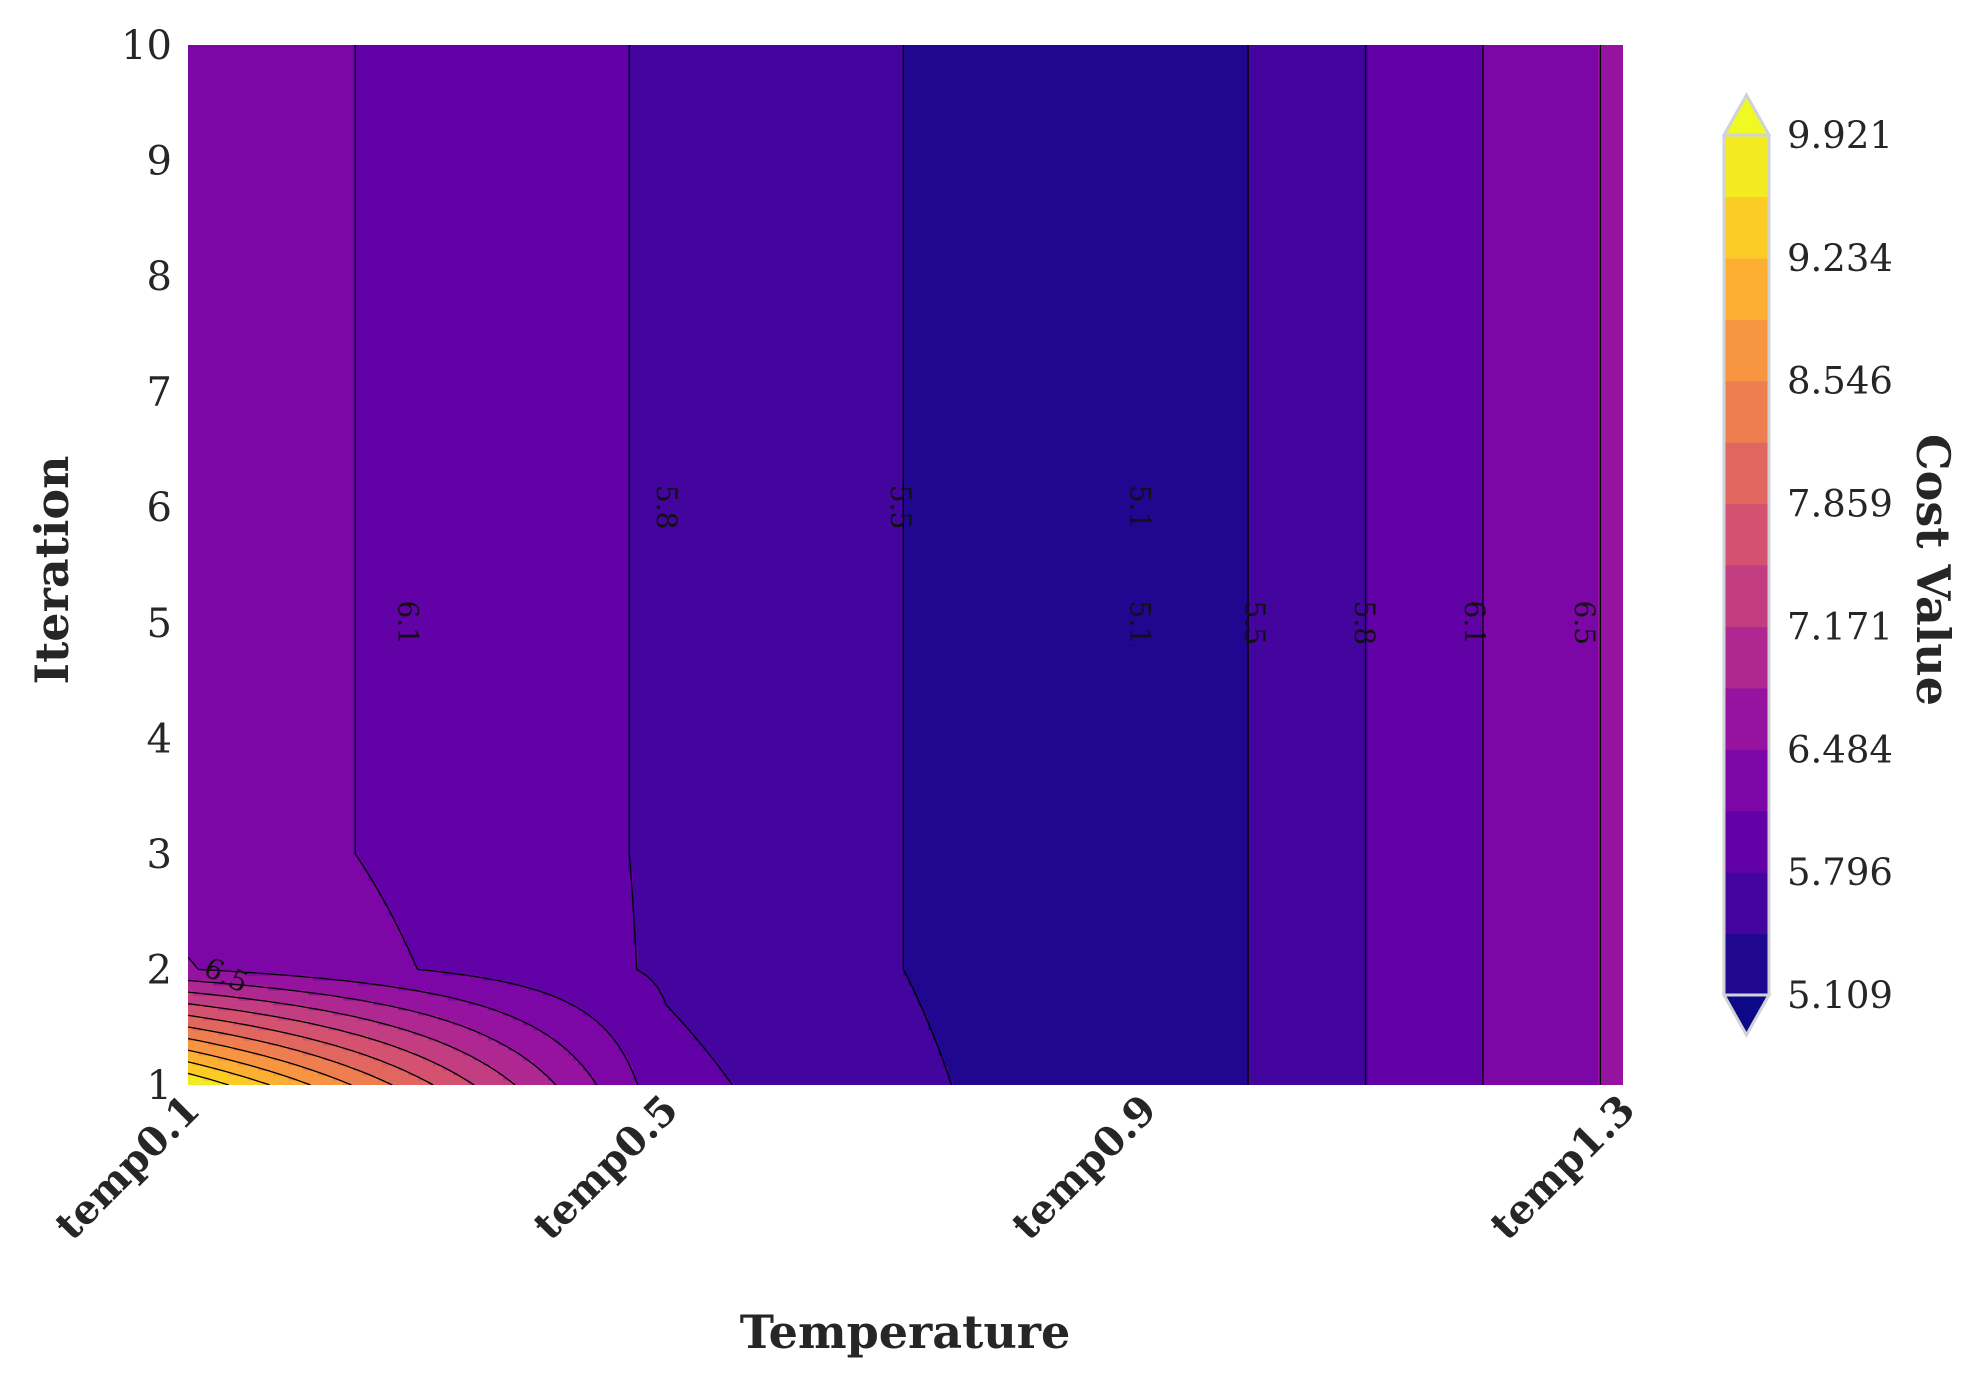 Image resolution: width=1981 pixels, height=1389 pixels. I want to click on y-tick-label: 10, so click(146, 46).